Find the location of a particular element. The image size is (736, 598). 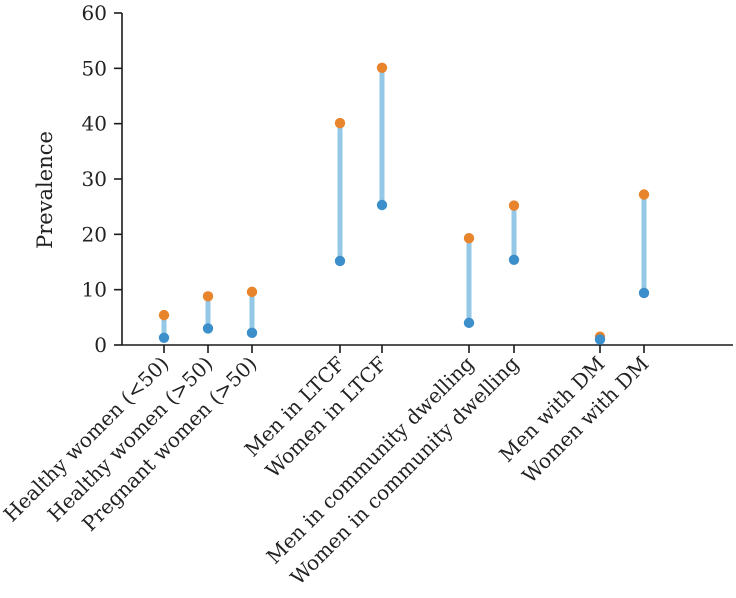

y-tick-label: 10 is located at coordinates (94, 290).